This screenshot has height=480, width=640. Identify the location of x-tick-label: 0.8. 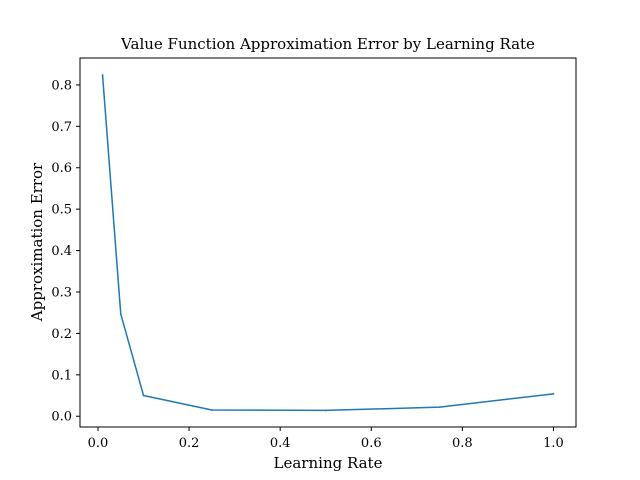
(462, 443).